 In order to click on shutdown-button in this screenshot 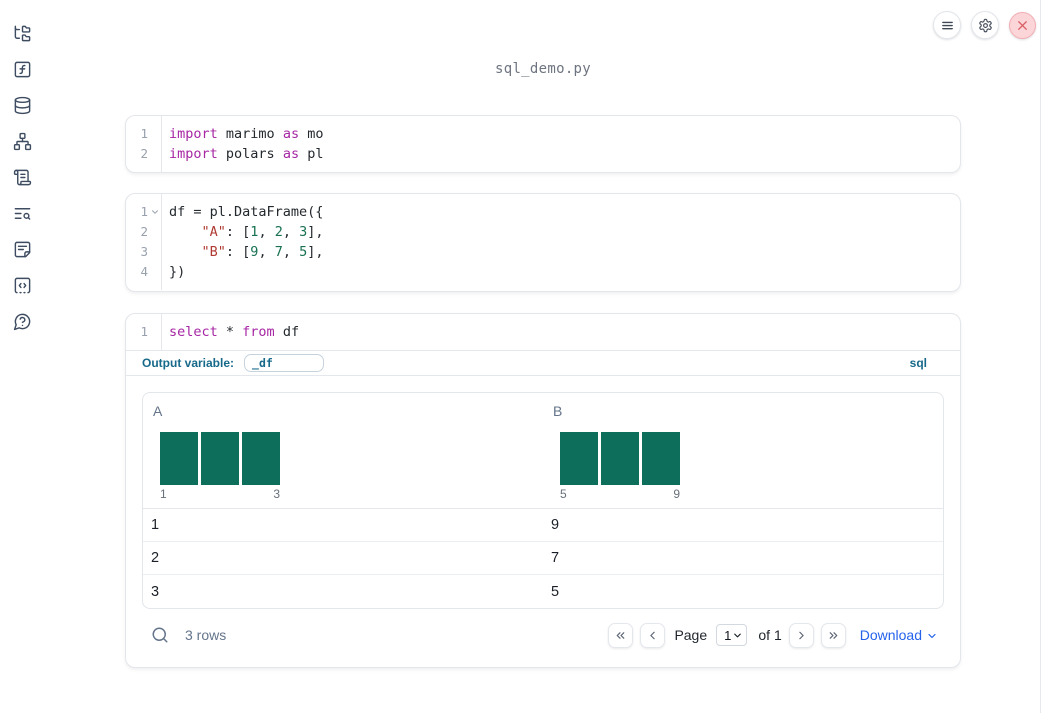, I will do `click(1022, 25)`.